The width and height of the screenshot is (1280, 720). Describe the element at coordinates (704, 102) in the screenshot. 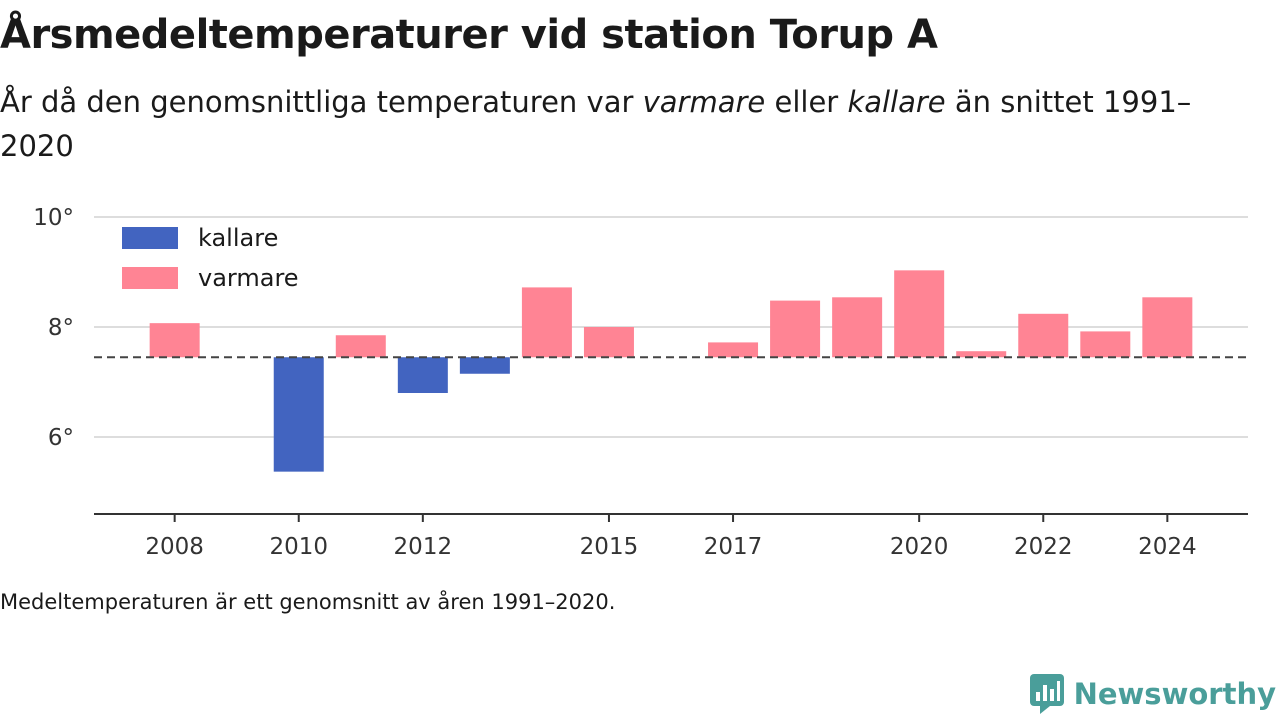

I see `subtitle-part-varmare: varmare` at that location.